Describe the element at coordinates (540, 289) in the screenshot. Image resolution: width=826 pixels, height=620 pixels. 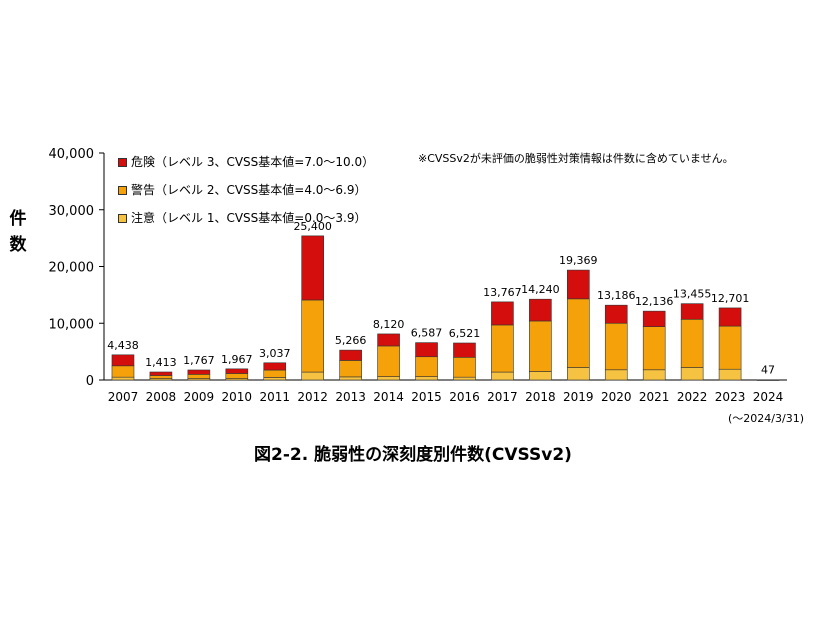
I see `bar-total-label: 14,240` at that location.